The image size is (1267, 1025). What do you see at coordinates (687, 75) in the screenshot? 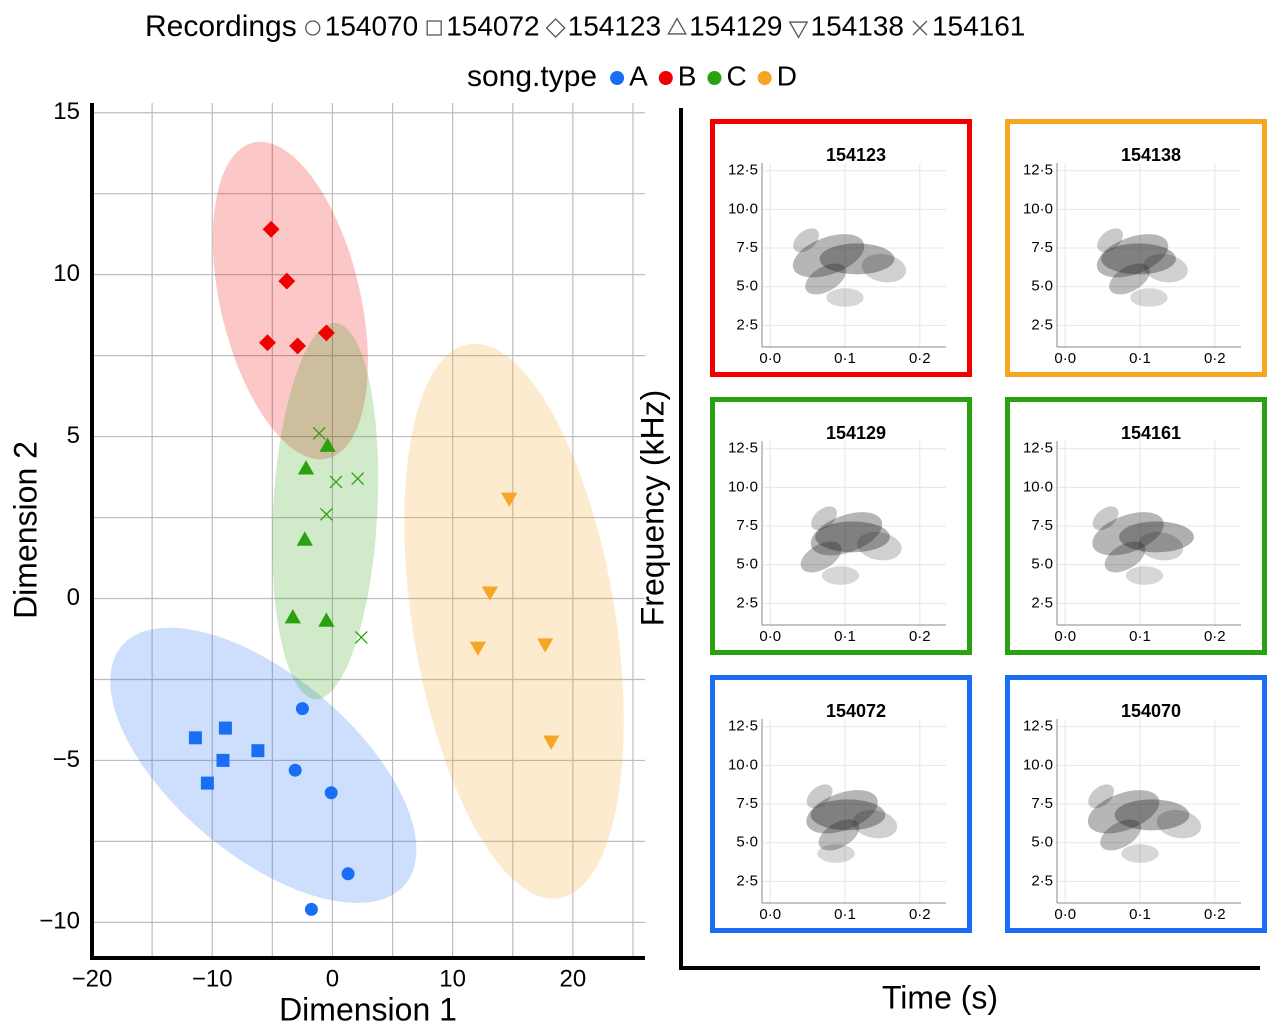
I see `legend-label: B` at bounding box center [687, 75].